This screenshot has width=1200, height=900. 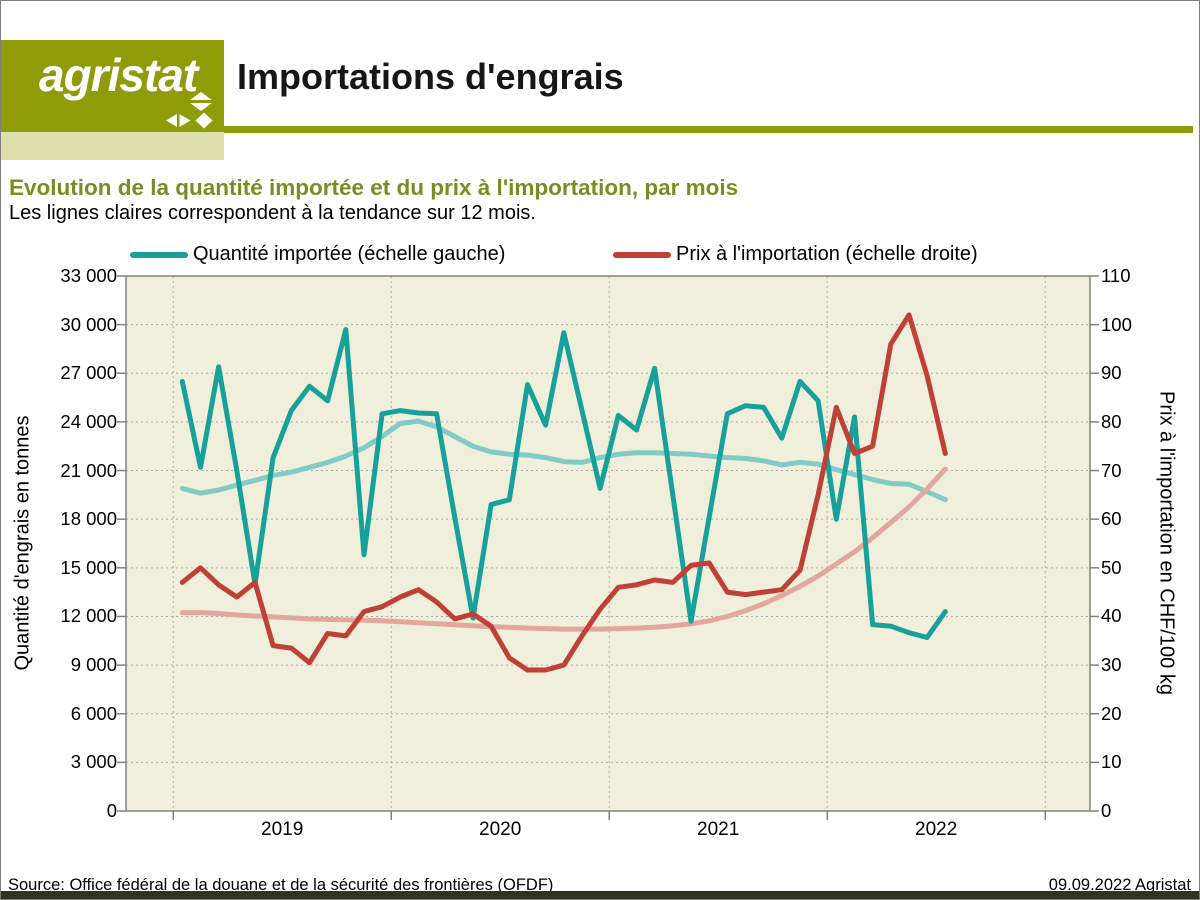 What do you see at coordinates (111, 810) in the screenshot?
I see `y-left-tick-label: 0` at bounding box center [111, 810].